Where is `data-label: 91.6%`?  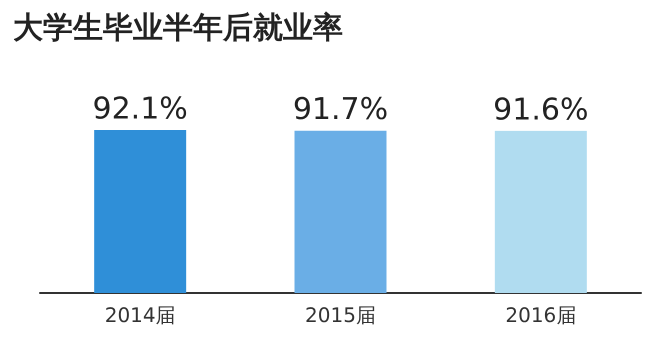
data-label: 91.6% is located at coordinates (540, 110).